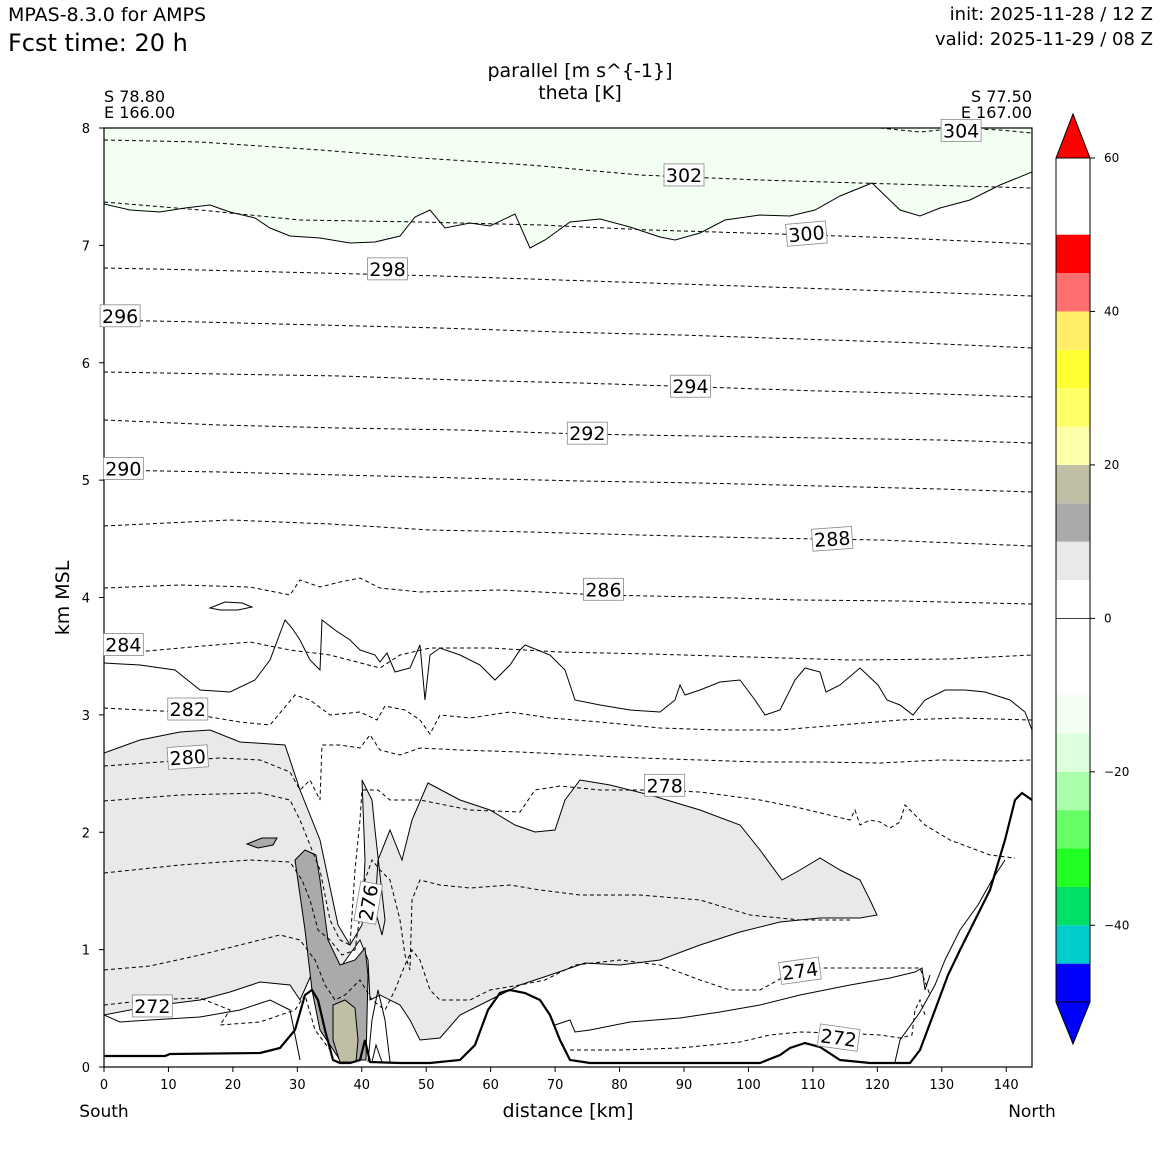 This screenshot has width=1160, height=1160. I want to click on theta-label-text: 282, so click(188, 710).